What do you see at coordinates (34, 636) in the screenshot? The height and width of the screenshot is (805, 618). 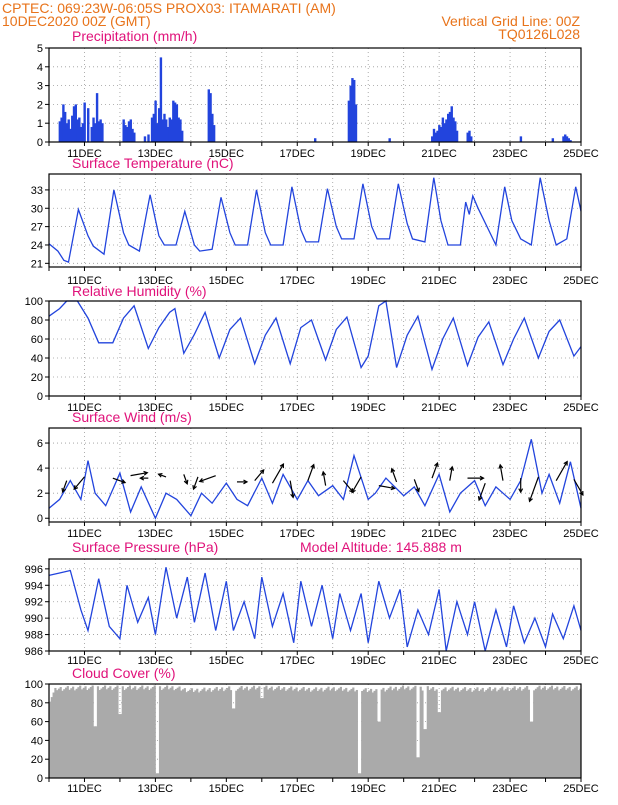 I see `y-tick-label: 988` at bounding box center [34, 636].